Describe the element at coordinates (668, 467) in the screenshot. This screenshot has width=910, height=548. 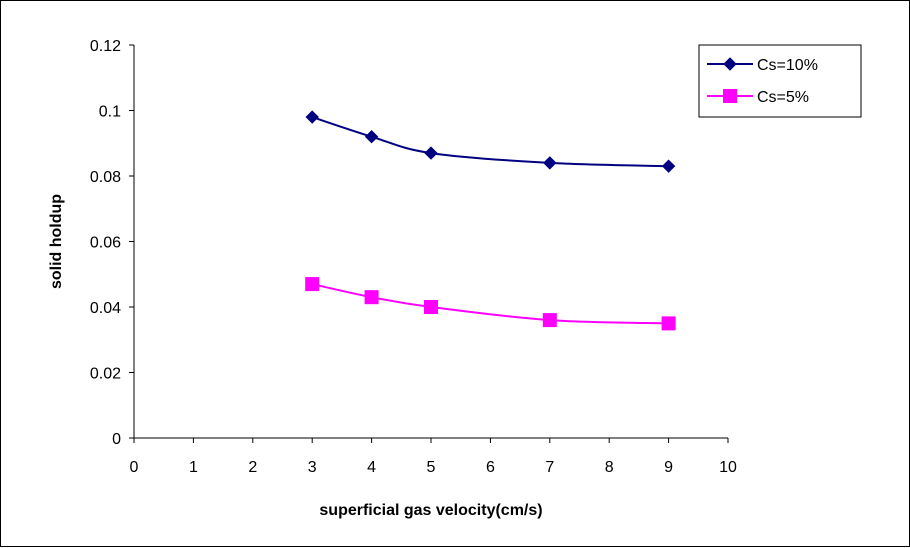
I see `x-tick-label: 9` at that location.